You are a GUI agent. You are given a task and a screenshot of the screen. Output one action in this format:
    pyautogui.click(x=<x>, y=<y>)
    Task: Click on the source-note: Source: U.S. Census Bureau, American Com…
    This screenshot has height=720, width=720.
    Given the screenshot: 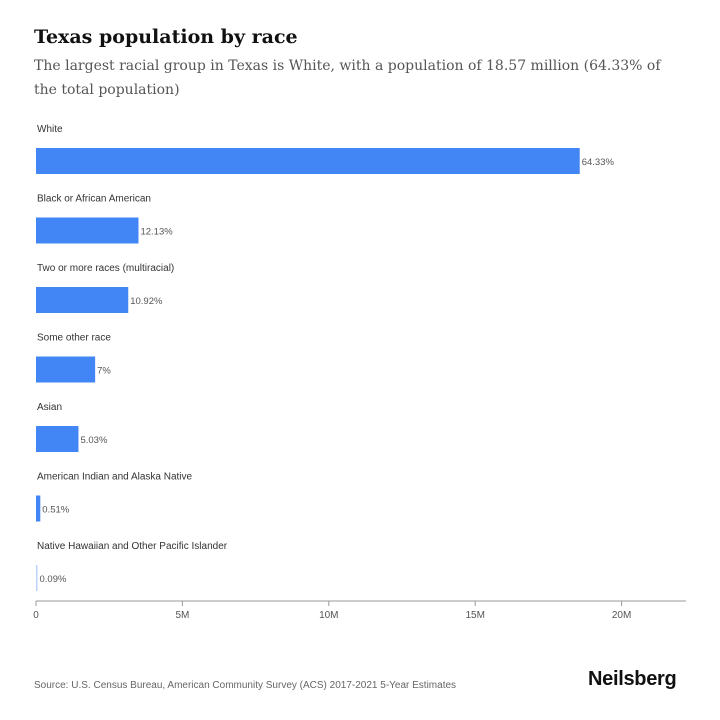 What is the action you would take?
    pyautogui.click(x=245, y=685)
    